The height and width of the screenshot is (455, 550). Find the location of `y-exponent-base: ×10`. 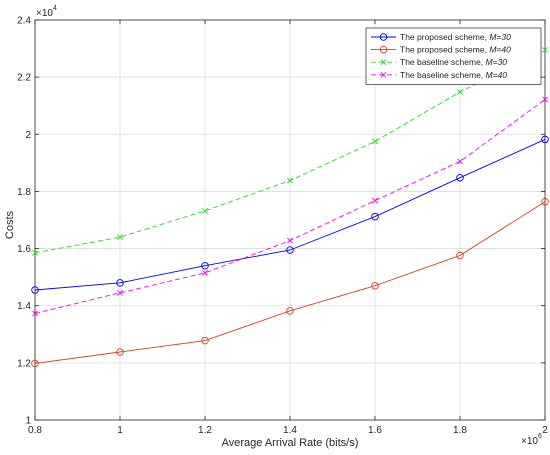

y-exponent-base: ×10 is located at coordinates (44, 13).